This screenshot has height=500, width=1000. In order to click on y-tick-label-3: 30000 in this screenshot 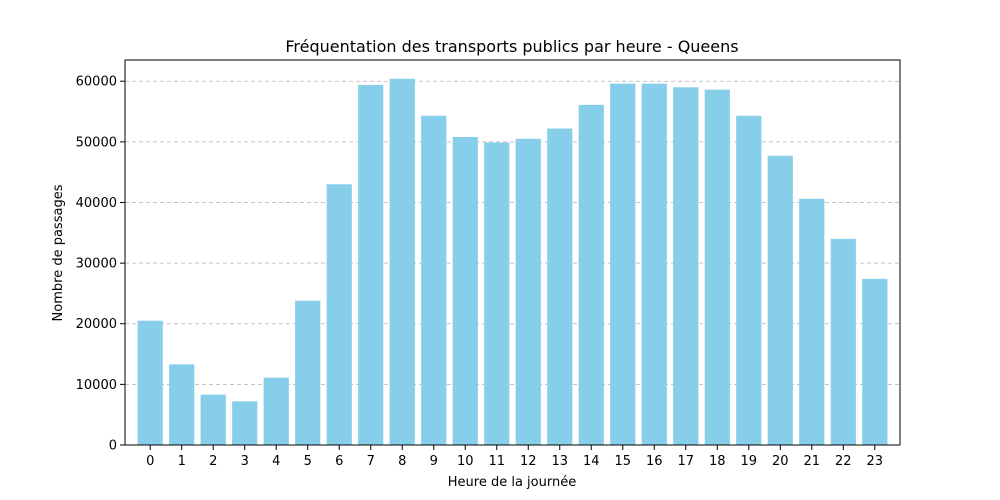, I will do `click(96, 264)`.